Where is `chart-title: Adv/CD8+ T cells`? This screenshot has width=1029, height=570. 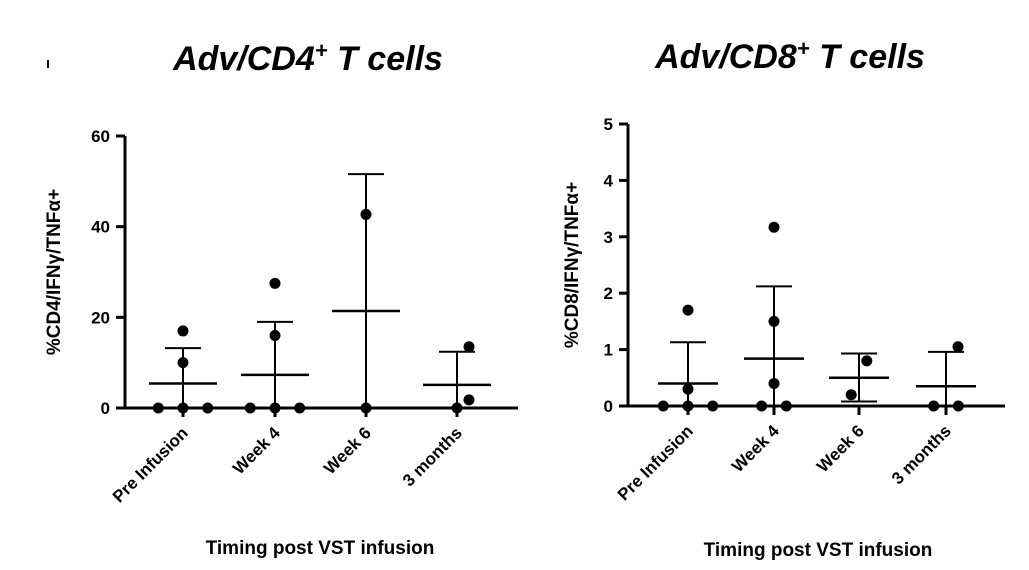 chart-title: Adv/CD8+ T cells is located at coordinates (789, 56).